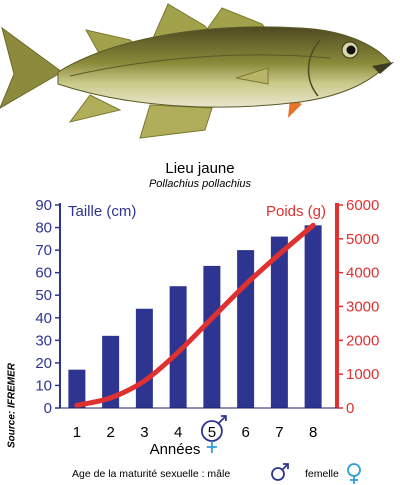  What do you see at coordinates (212, 432) in the screenshot?
I see `x-tick-label: 5` at bounding box center [212, 432].